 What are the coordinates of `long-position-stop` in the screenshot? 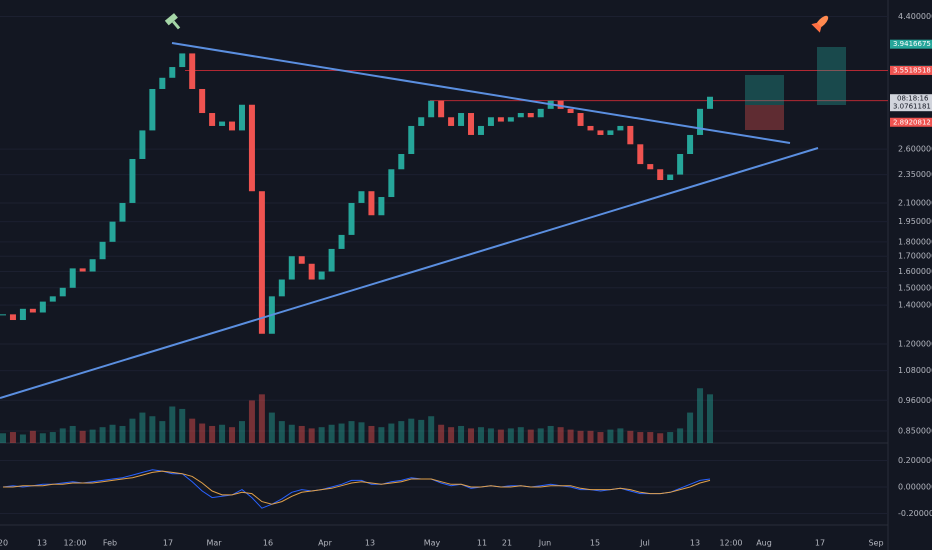 It's located at (764, 117).